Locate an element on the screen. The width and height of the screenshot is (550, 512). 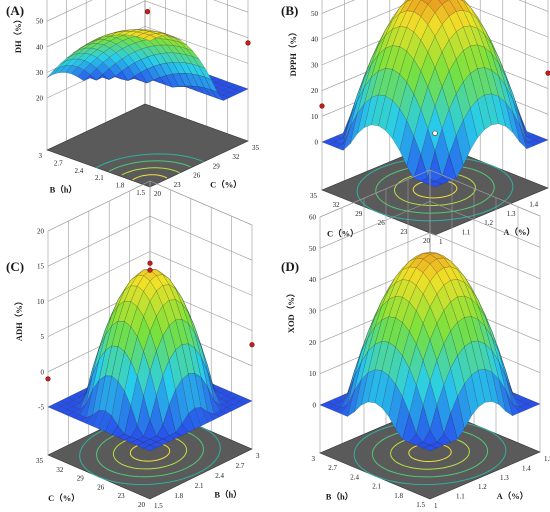
x-tick-label: 32 is located at coordinates (236, 157).